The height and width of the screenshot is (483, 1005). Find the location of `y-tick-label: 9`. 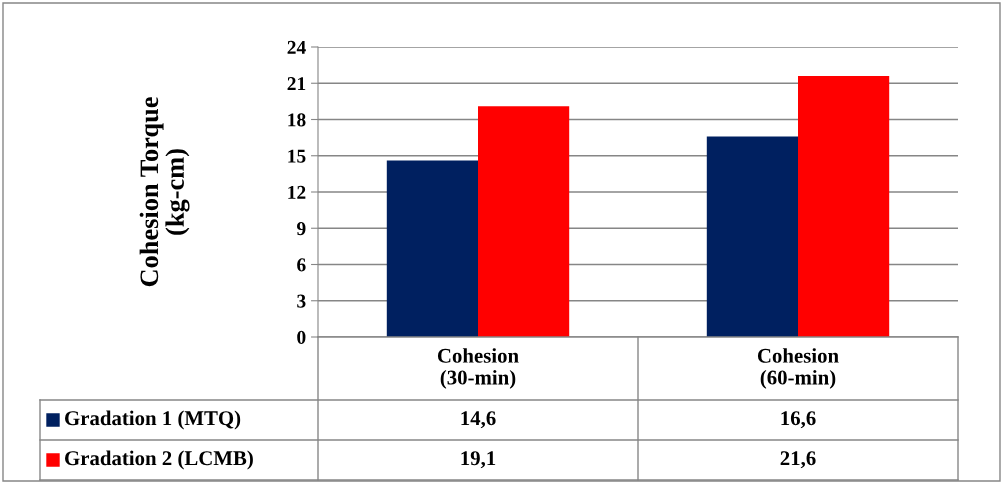

y-tick-label: 9 is located at coordinates (301, 229).